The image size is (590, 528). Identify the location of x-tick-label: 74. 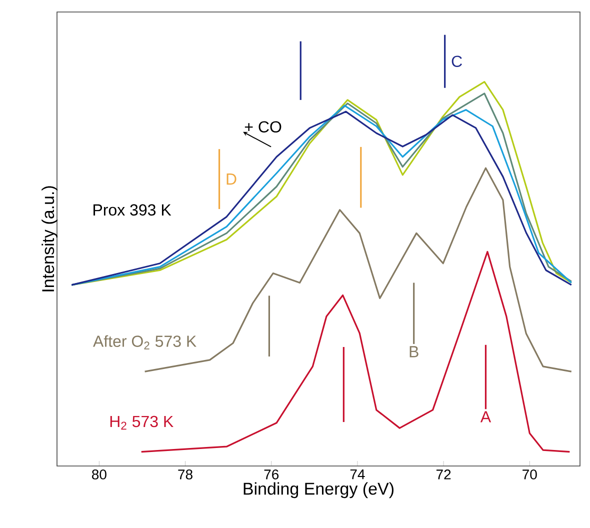
(357, 475).